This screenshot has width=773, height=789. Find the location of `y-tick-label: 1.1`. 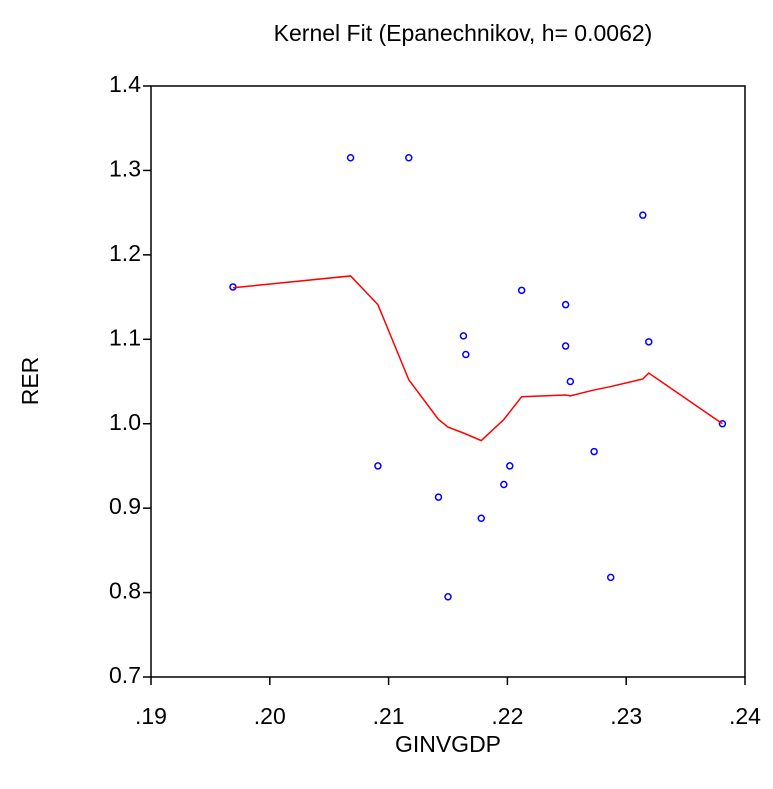

y-tick-label: 1.1 is located at coordinates (125, 337).